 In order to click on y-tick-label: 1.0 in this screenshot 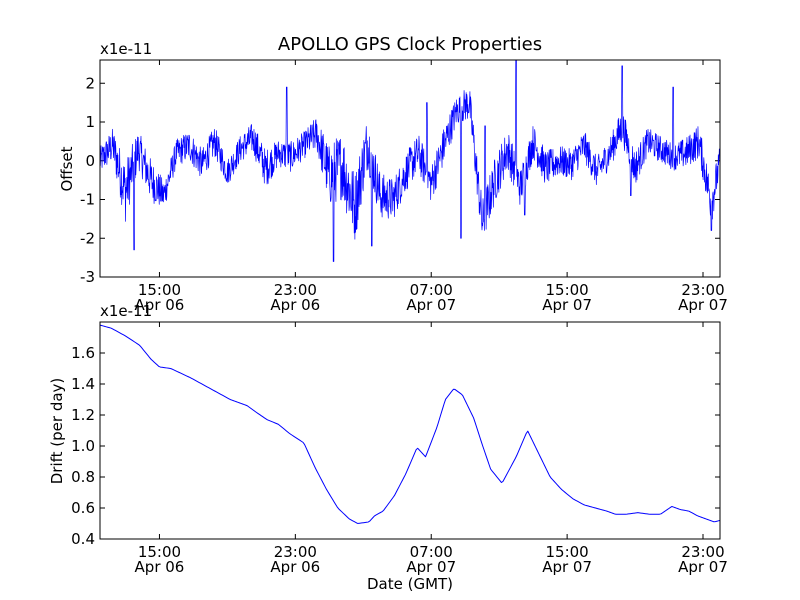, I will do `click(83, 446)`.